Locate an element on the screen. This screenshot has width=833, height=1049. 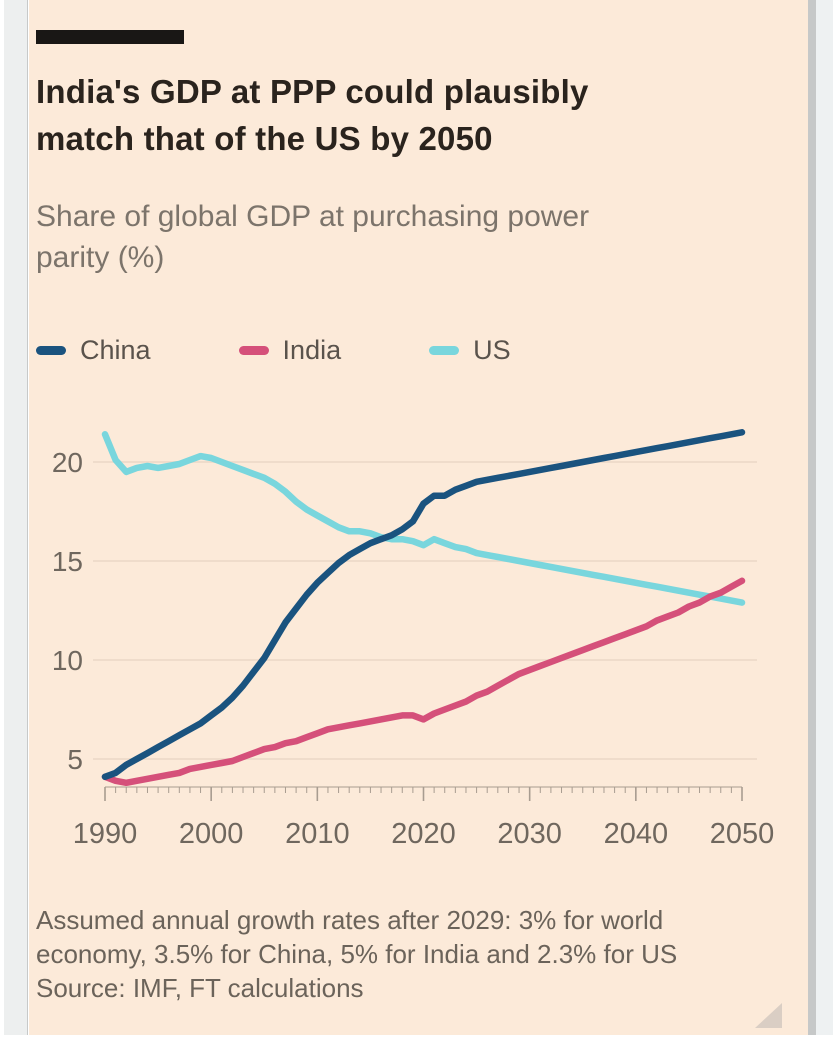
us-line-swatch-icon is located at coordinates (444, 350).